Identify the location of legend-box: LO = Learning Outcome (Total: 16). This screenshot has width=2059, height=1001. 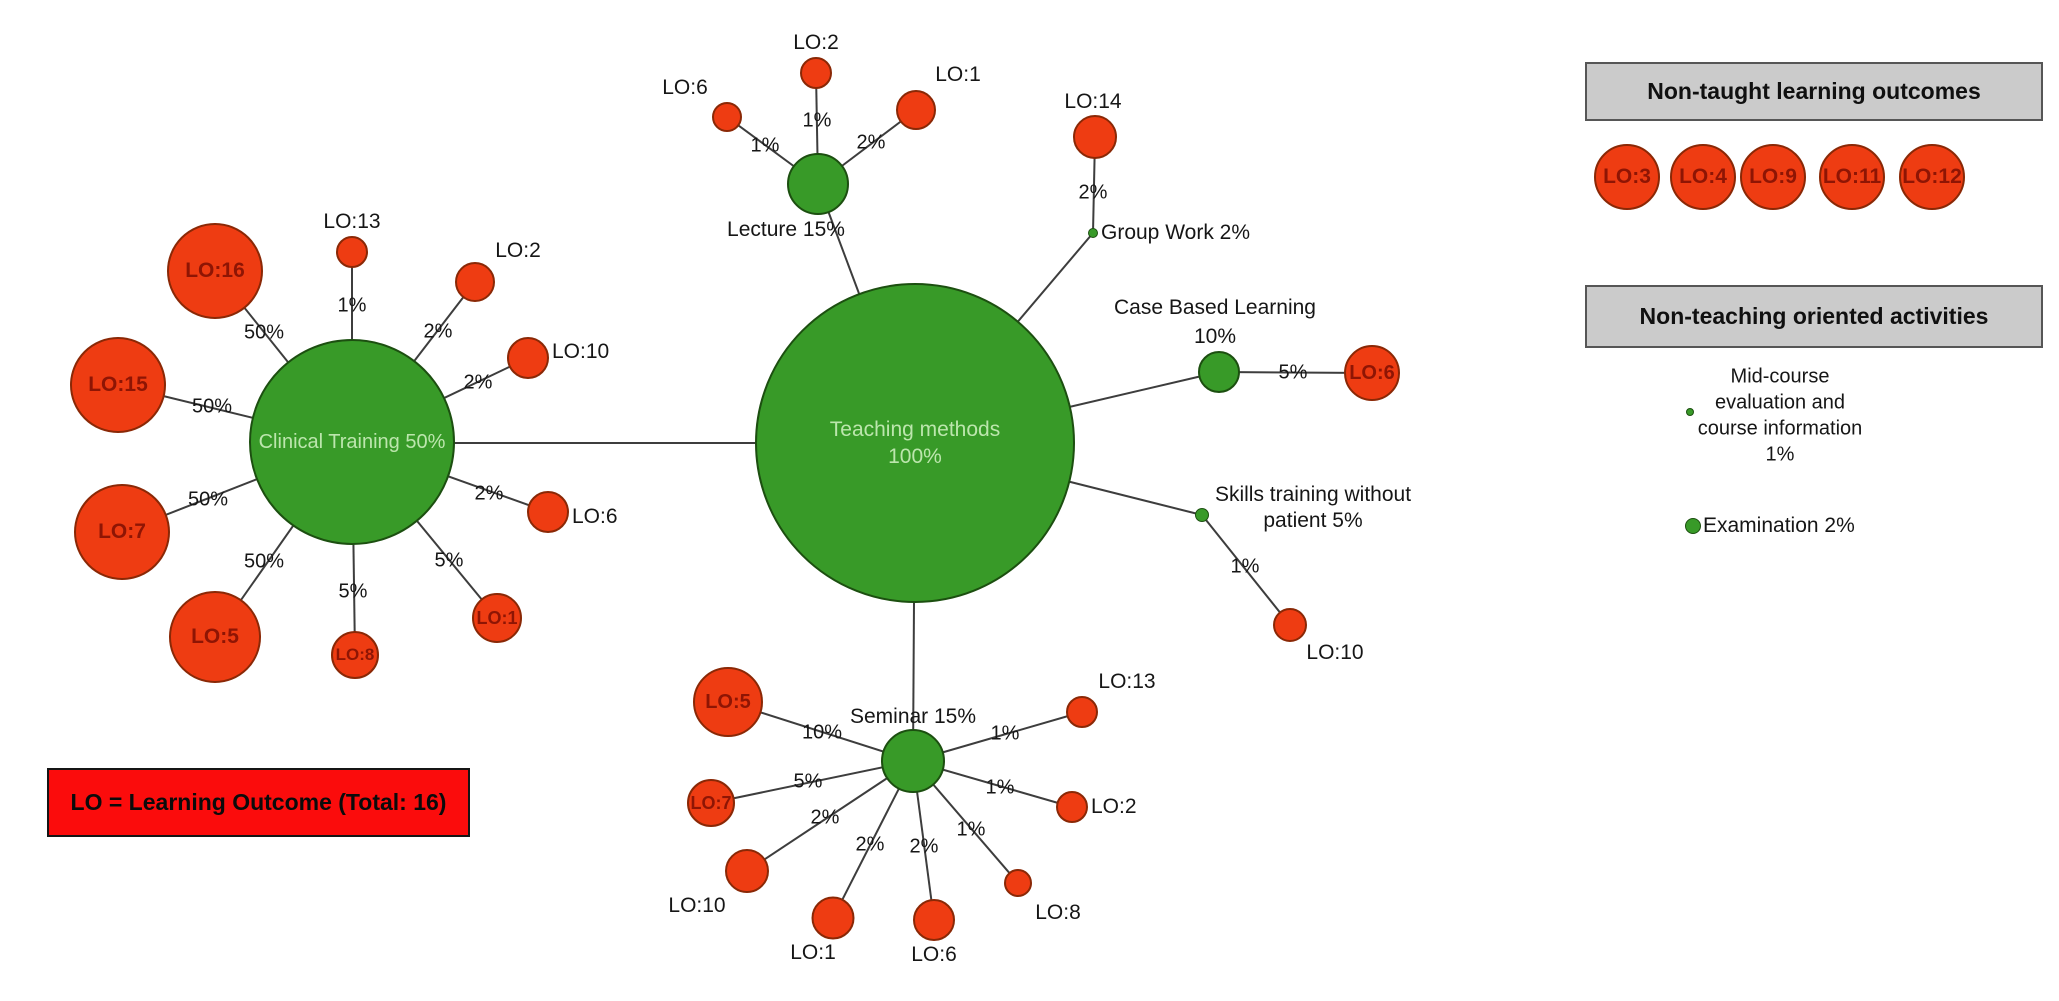
(258, 802).